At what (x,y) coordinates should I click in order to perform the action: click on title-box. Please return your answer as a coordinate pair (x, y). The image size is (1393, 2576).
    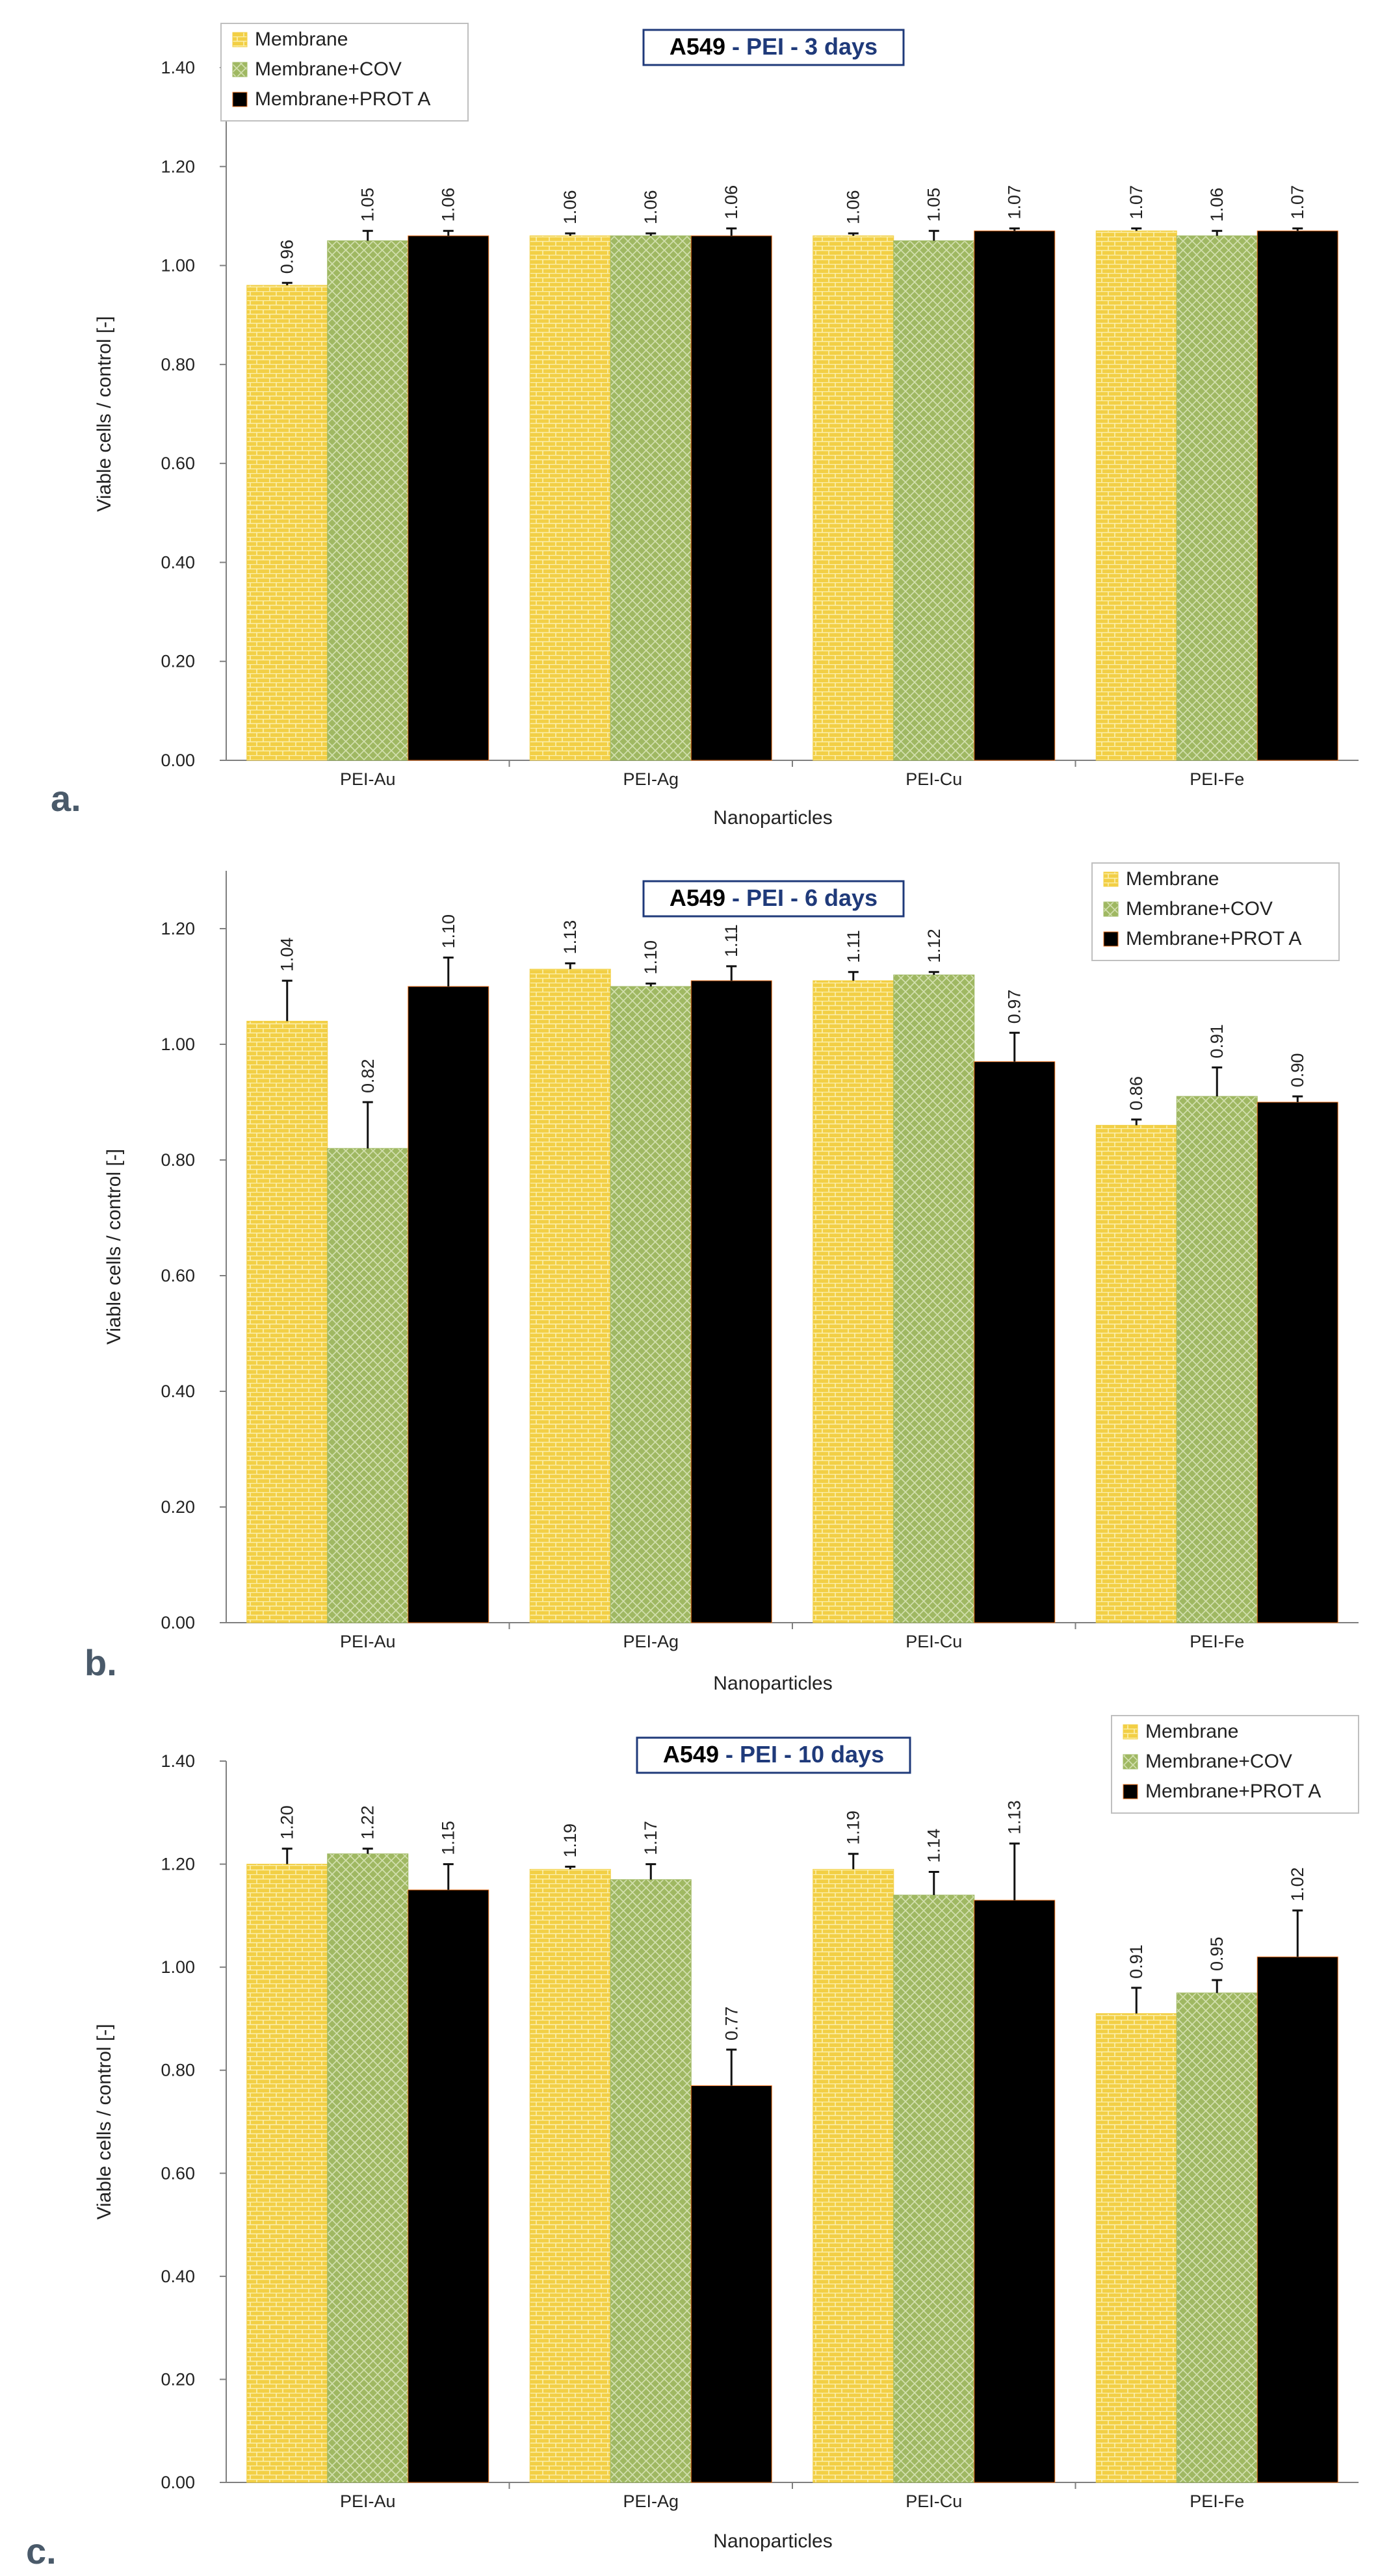
    Looking at the image, I should click on (773, 48).